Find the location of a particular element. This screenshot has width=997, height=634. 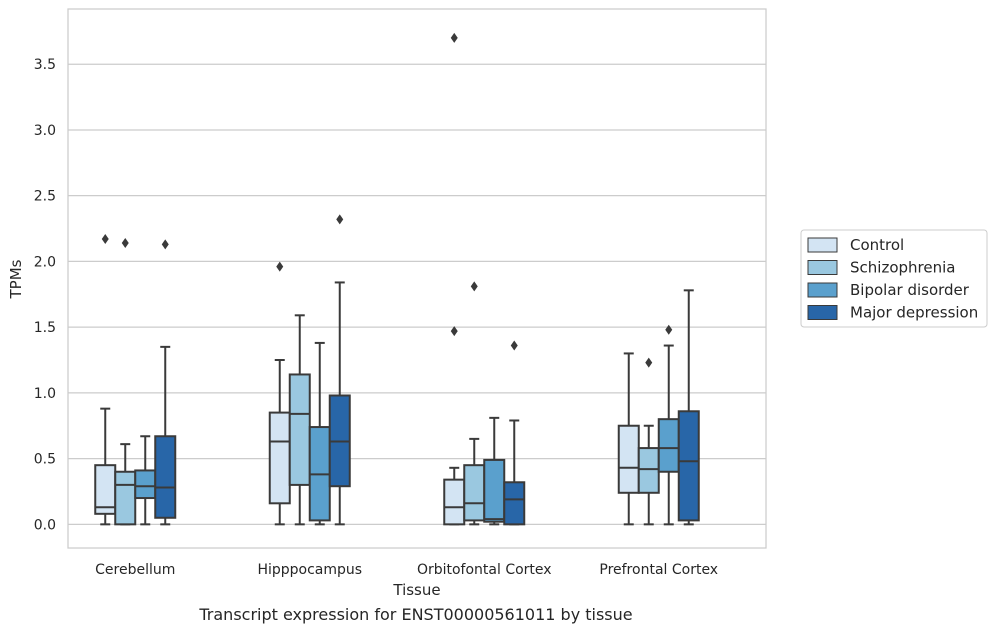

y-tick-label: 2.5 is located at coordinates (45, 197).